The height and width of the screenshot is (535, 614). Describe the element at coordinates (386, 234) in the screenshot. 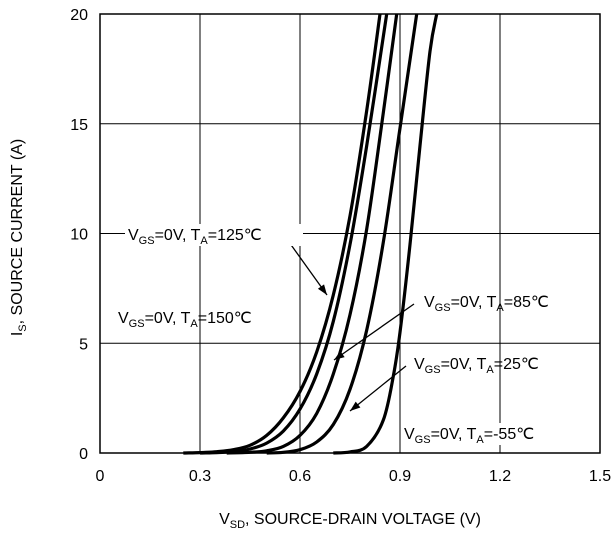

I see `curve-ta-minus-55c` at that location.